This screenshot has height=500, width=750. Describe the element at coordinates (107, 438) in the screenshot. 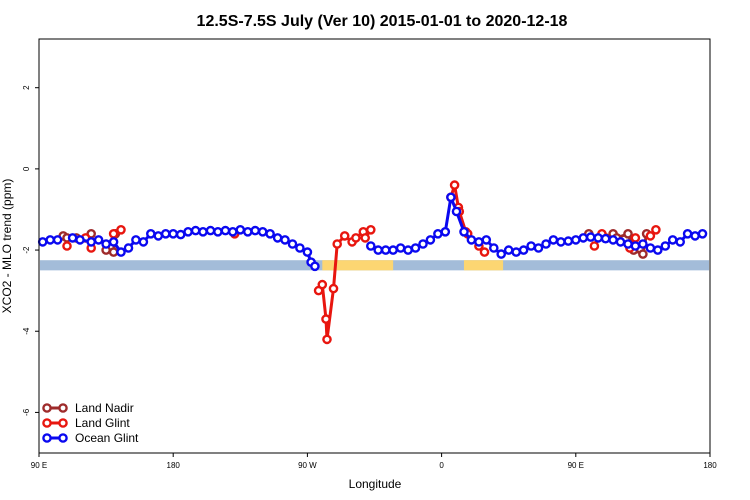

I see `legend-label: Ocean Glint` at that location.